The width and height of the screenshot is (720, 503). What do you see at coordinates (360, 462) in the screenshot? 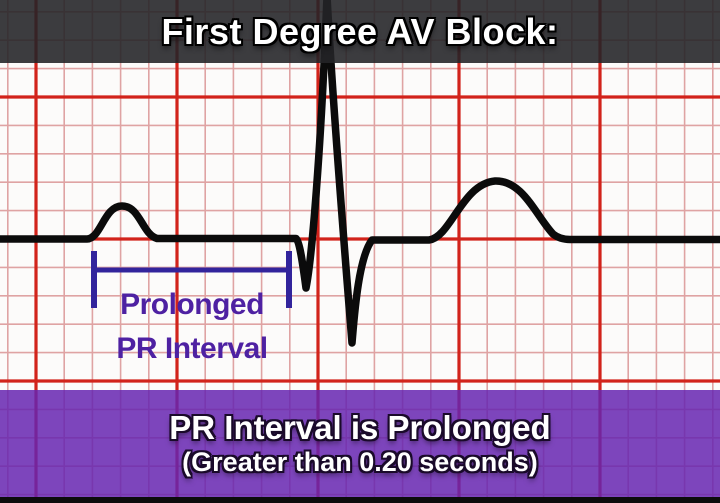
I see `caption-line2: (Greater than 0.20 seconds)` at bounding box center [360, 462].